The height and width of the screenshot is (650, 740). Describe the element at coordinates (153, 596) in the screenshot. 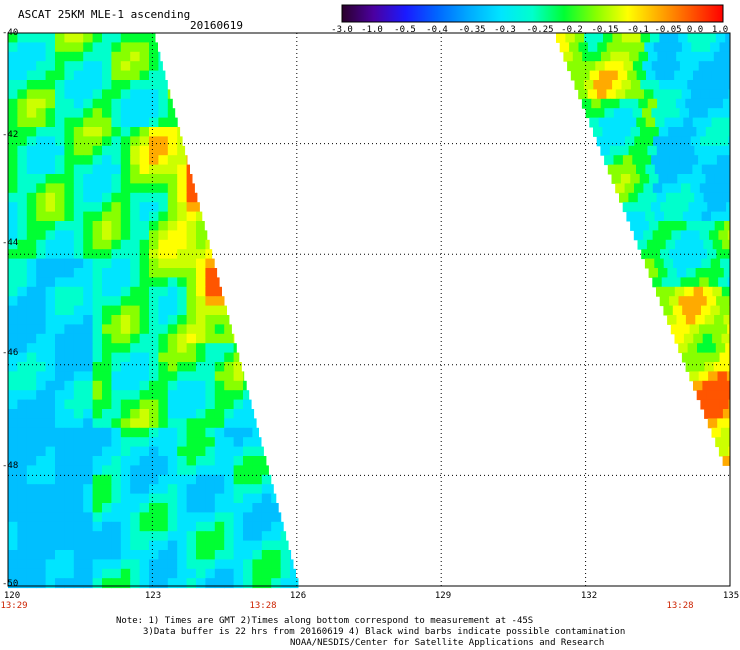

I see `lon-label: 123` at that location.